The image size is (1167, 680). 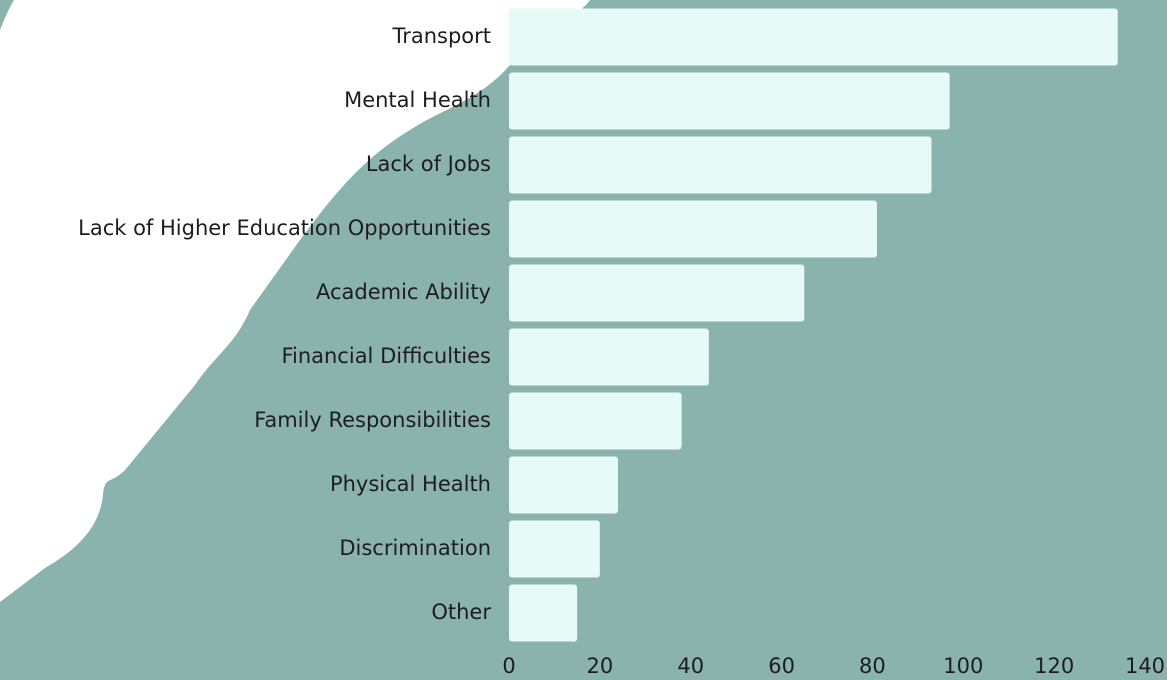 What do you see at coordinates (1145, 666) in the screenshot?
I see `x-tick-label: 140` at bounding box center [1145, 666].